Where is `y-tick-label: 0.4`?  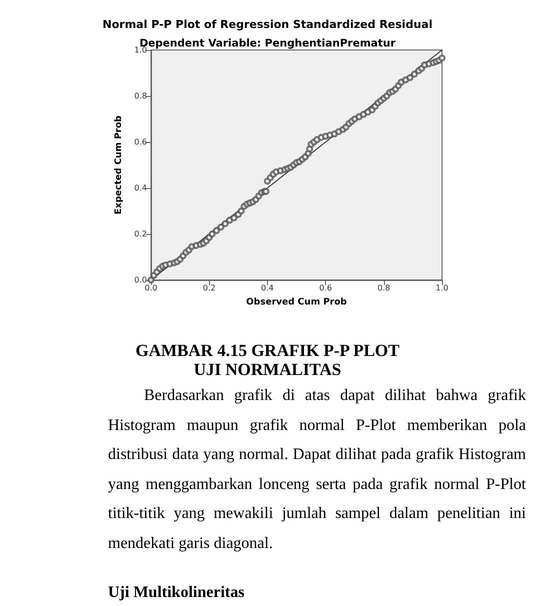
y-tick-label: 0.4 is located at coordinates (140, 188).